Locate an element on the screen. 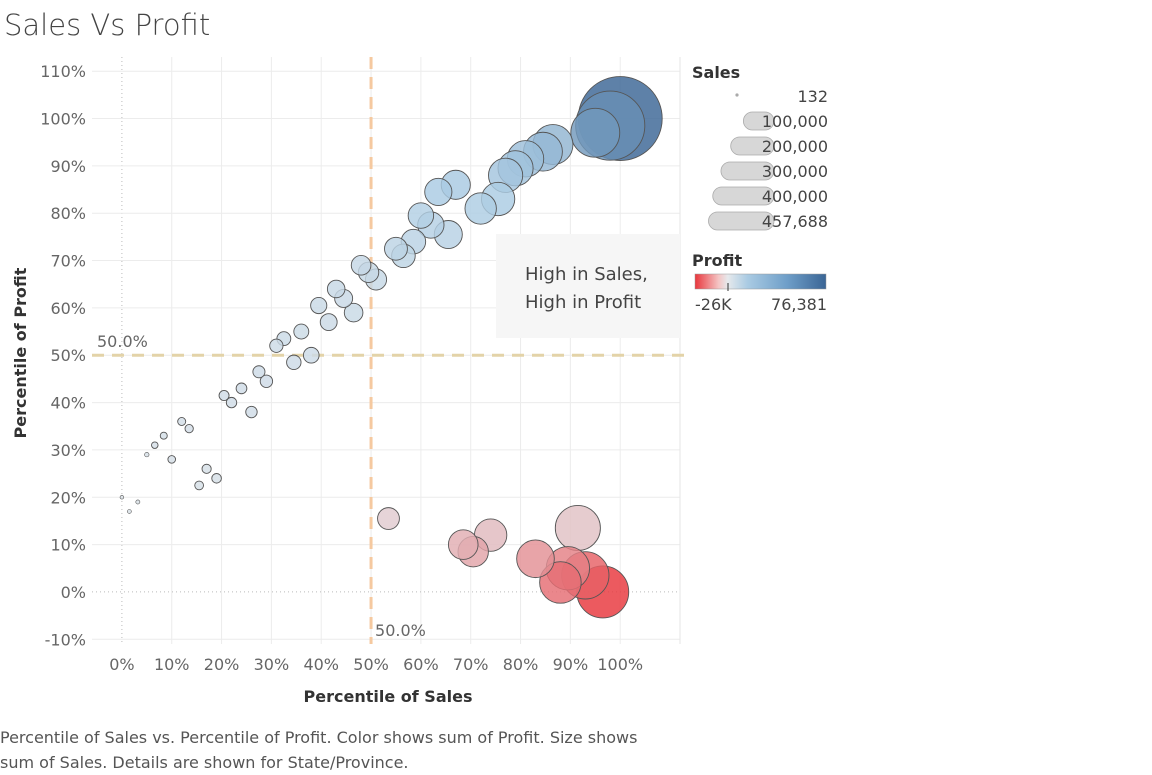 Image resolution: width=1152 pixels, height=775 pixels. y-tick-label: 30% is located at coordinates (68, 450).